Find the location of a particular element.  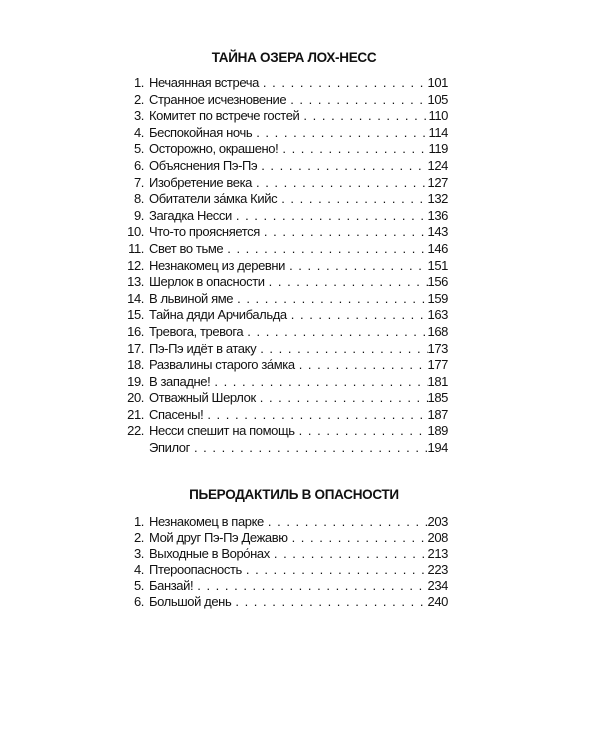

entry-title: Спасены! is located at coordinates (176, 414).